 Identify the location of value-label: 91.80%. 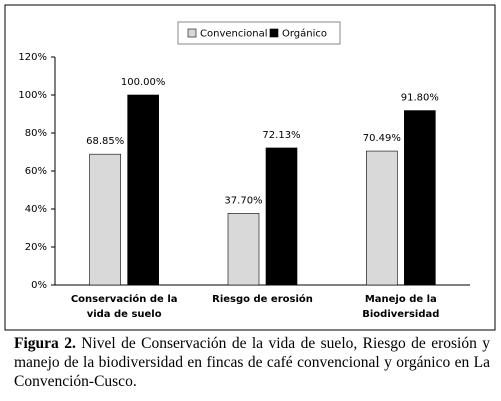
(420, 98).